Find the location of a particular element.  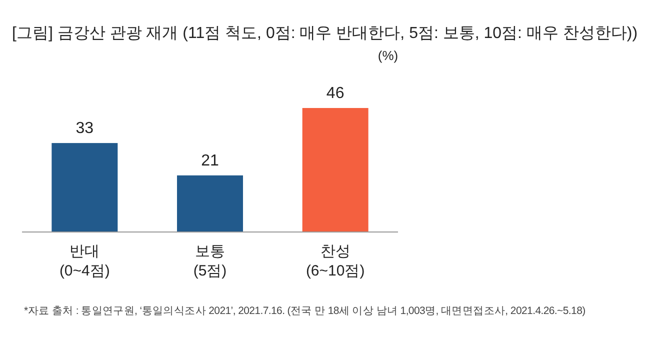

y-axis-title: (%) is located at coordinates (388, 55).